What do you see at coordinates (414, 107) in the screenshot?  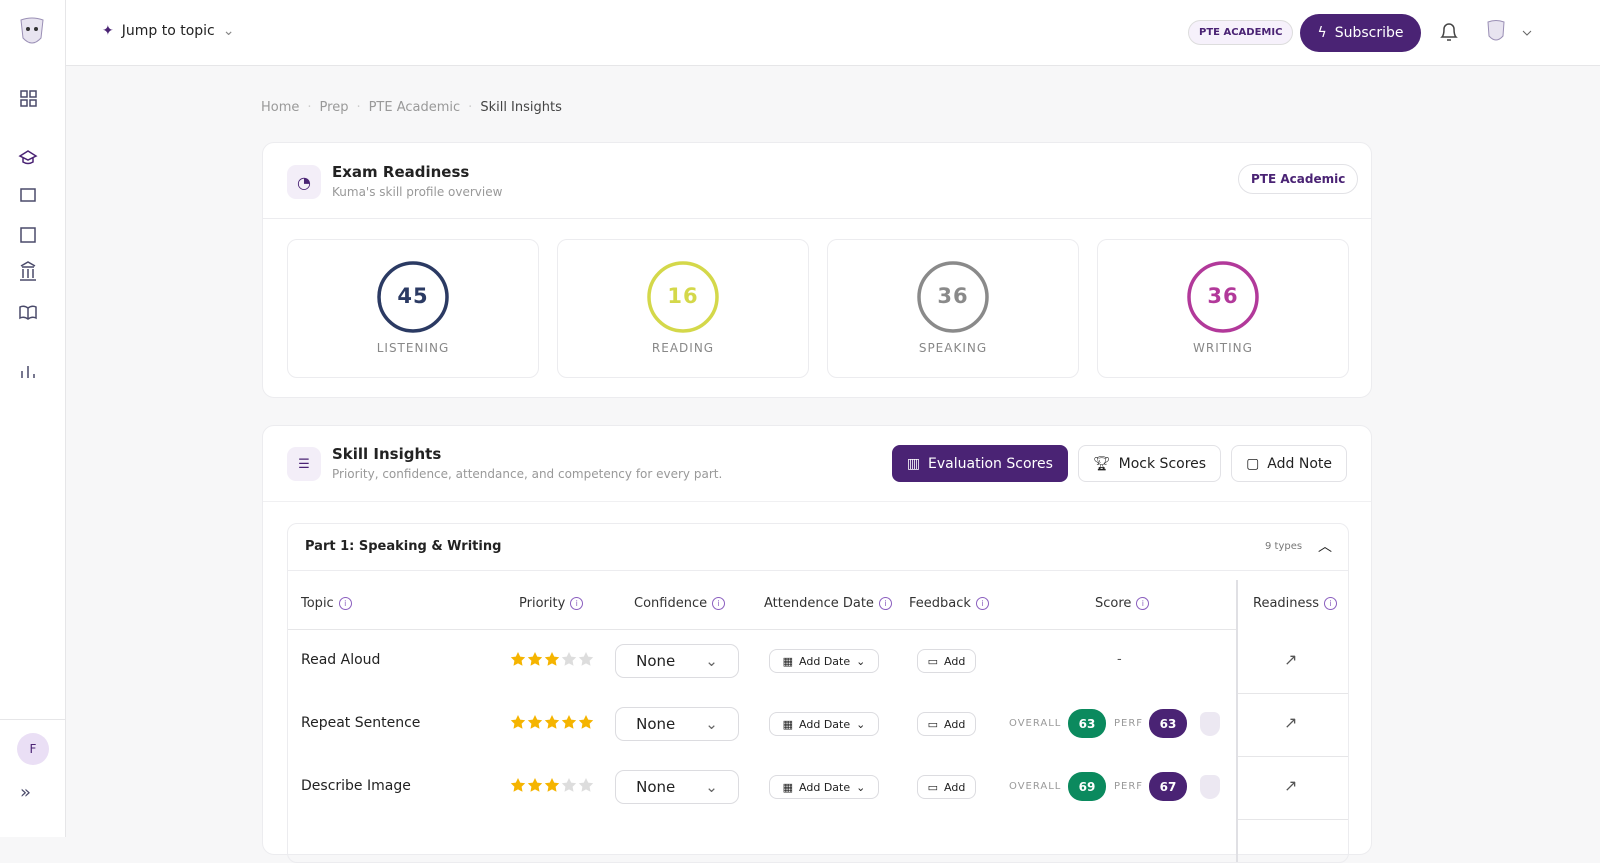 I see `breadcrumb-item: PTE Academic` at bounding box center [414, 107].